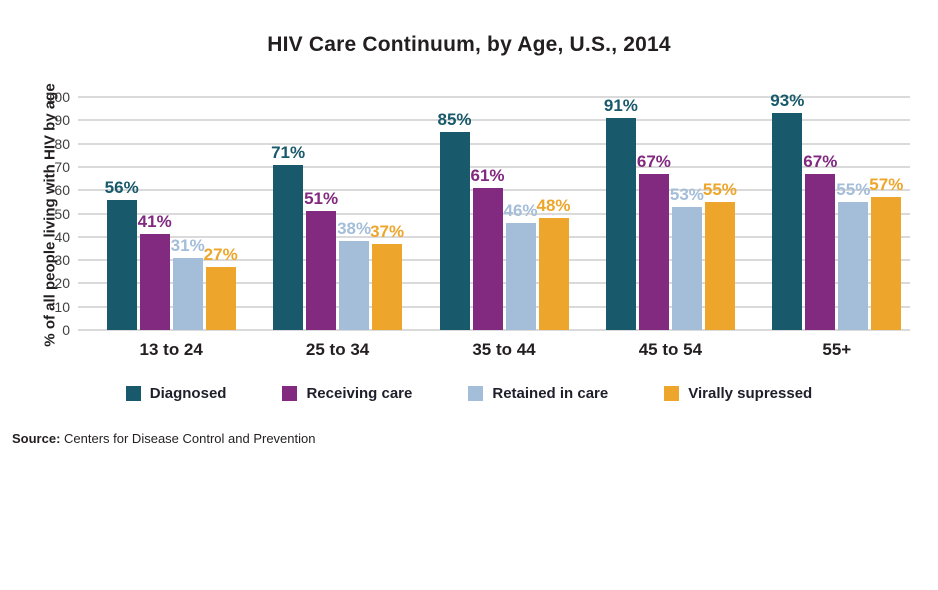 Image resolution: width=938 pixels, height=590 pixels. What do you see at coordinates (62, 283) in the screenshot?
I see `y-tick-label: 20` at bounding box center [62, 283].